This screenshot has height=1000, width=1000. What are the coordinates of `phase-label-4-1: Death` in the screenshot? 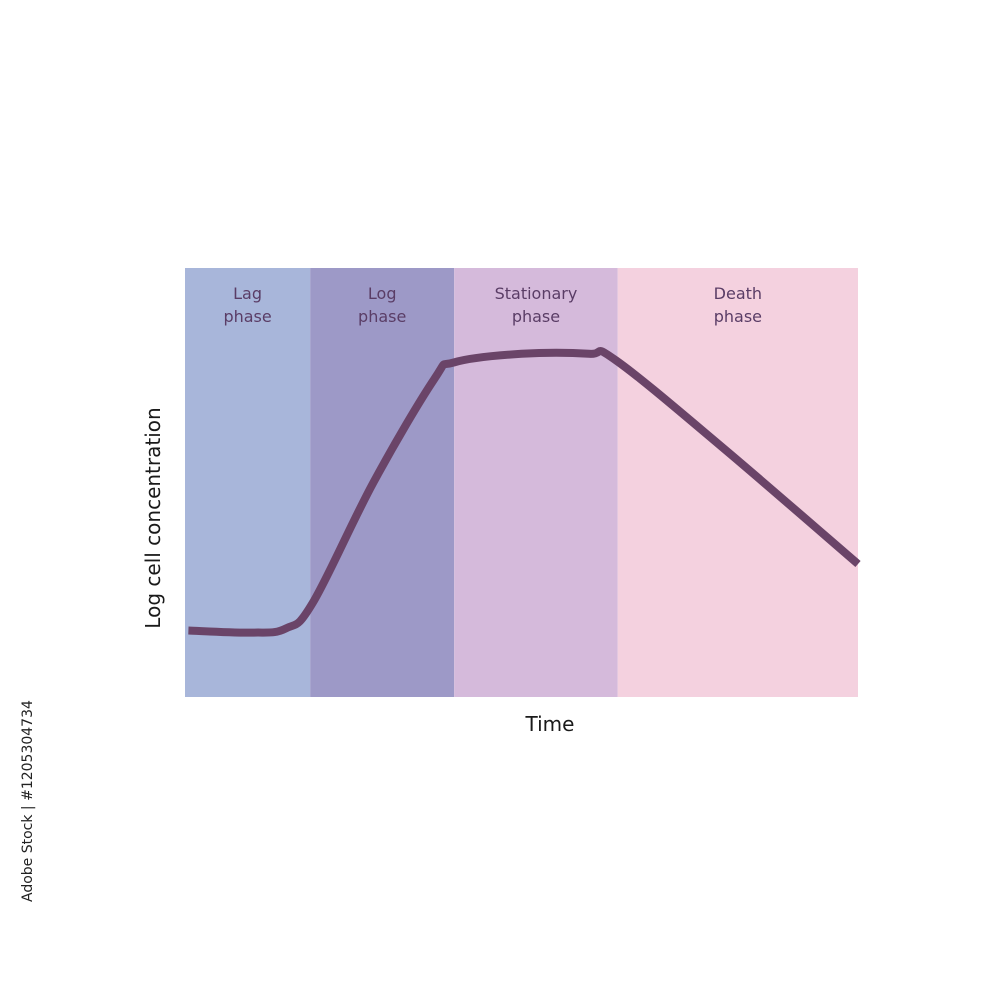 It's located at (738, 293).